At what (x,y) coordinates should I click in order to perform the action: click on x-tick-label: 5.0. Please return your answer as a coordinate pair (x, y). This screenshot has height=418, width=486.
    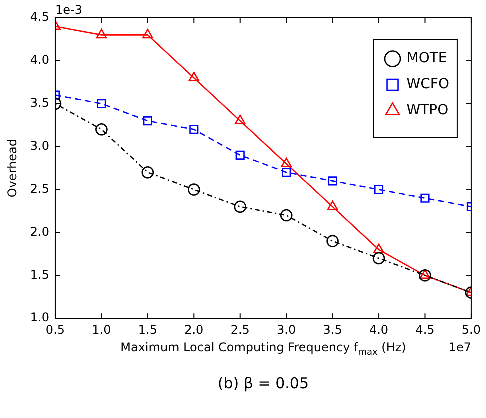
    Looking at the image, I should click on (472, 329).